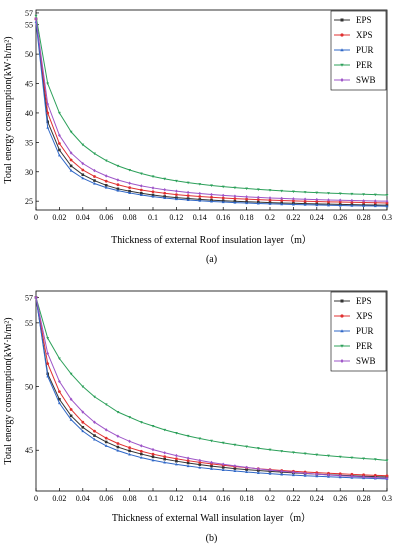 This screenshot has width=403, height=555. Describe the element at coordinates (317, 217) in the screenshot. I see `x-tick-label: 0.24` at that location.